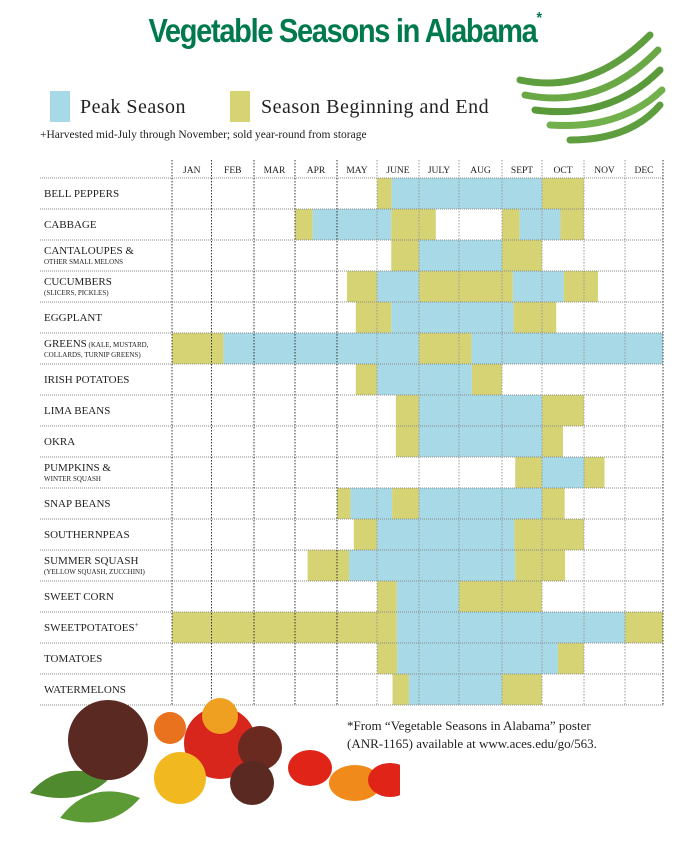 This screenshot has width=689, height=848. Describe the element at coordinates (232, 171) in the screenshot. I see `month-label: FEB` at that location.